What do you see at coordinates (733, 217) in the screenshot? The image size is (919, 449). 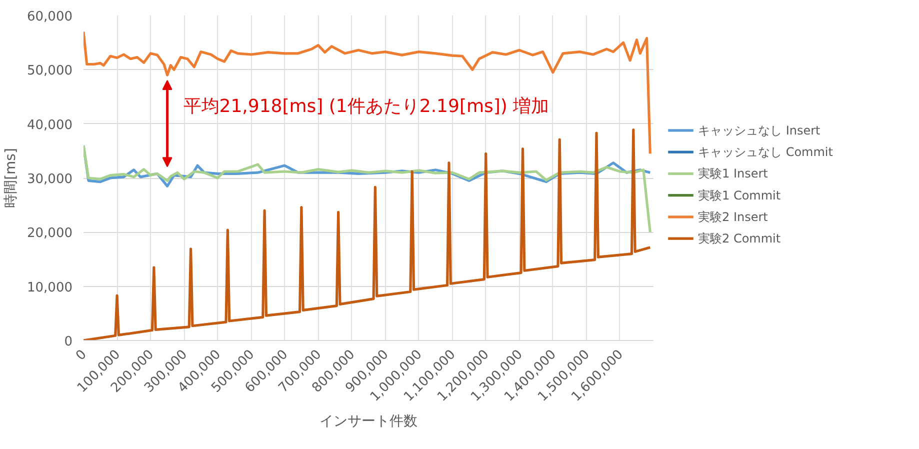 I see `legend-label: 実験2 Insert` at bounding box center [733, 217].